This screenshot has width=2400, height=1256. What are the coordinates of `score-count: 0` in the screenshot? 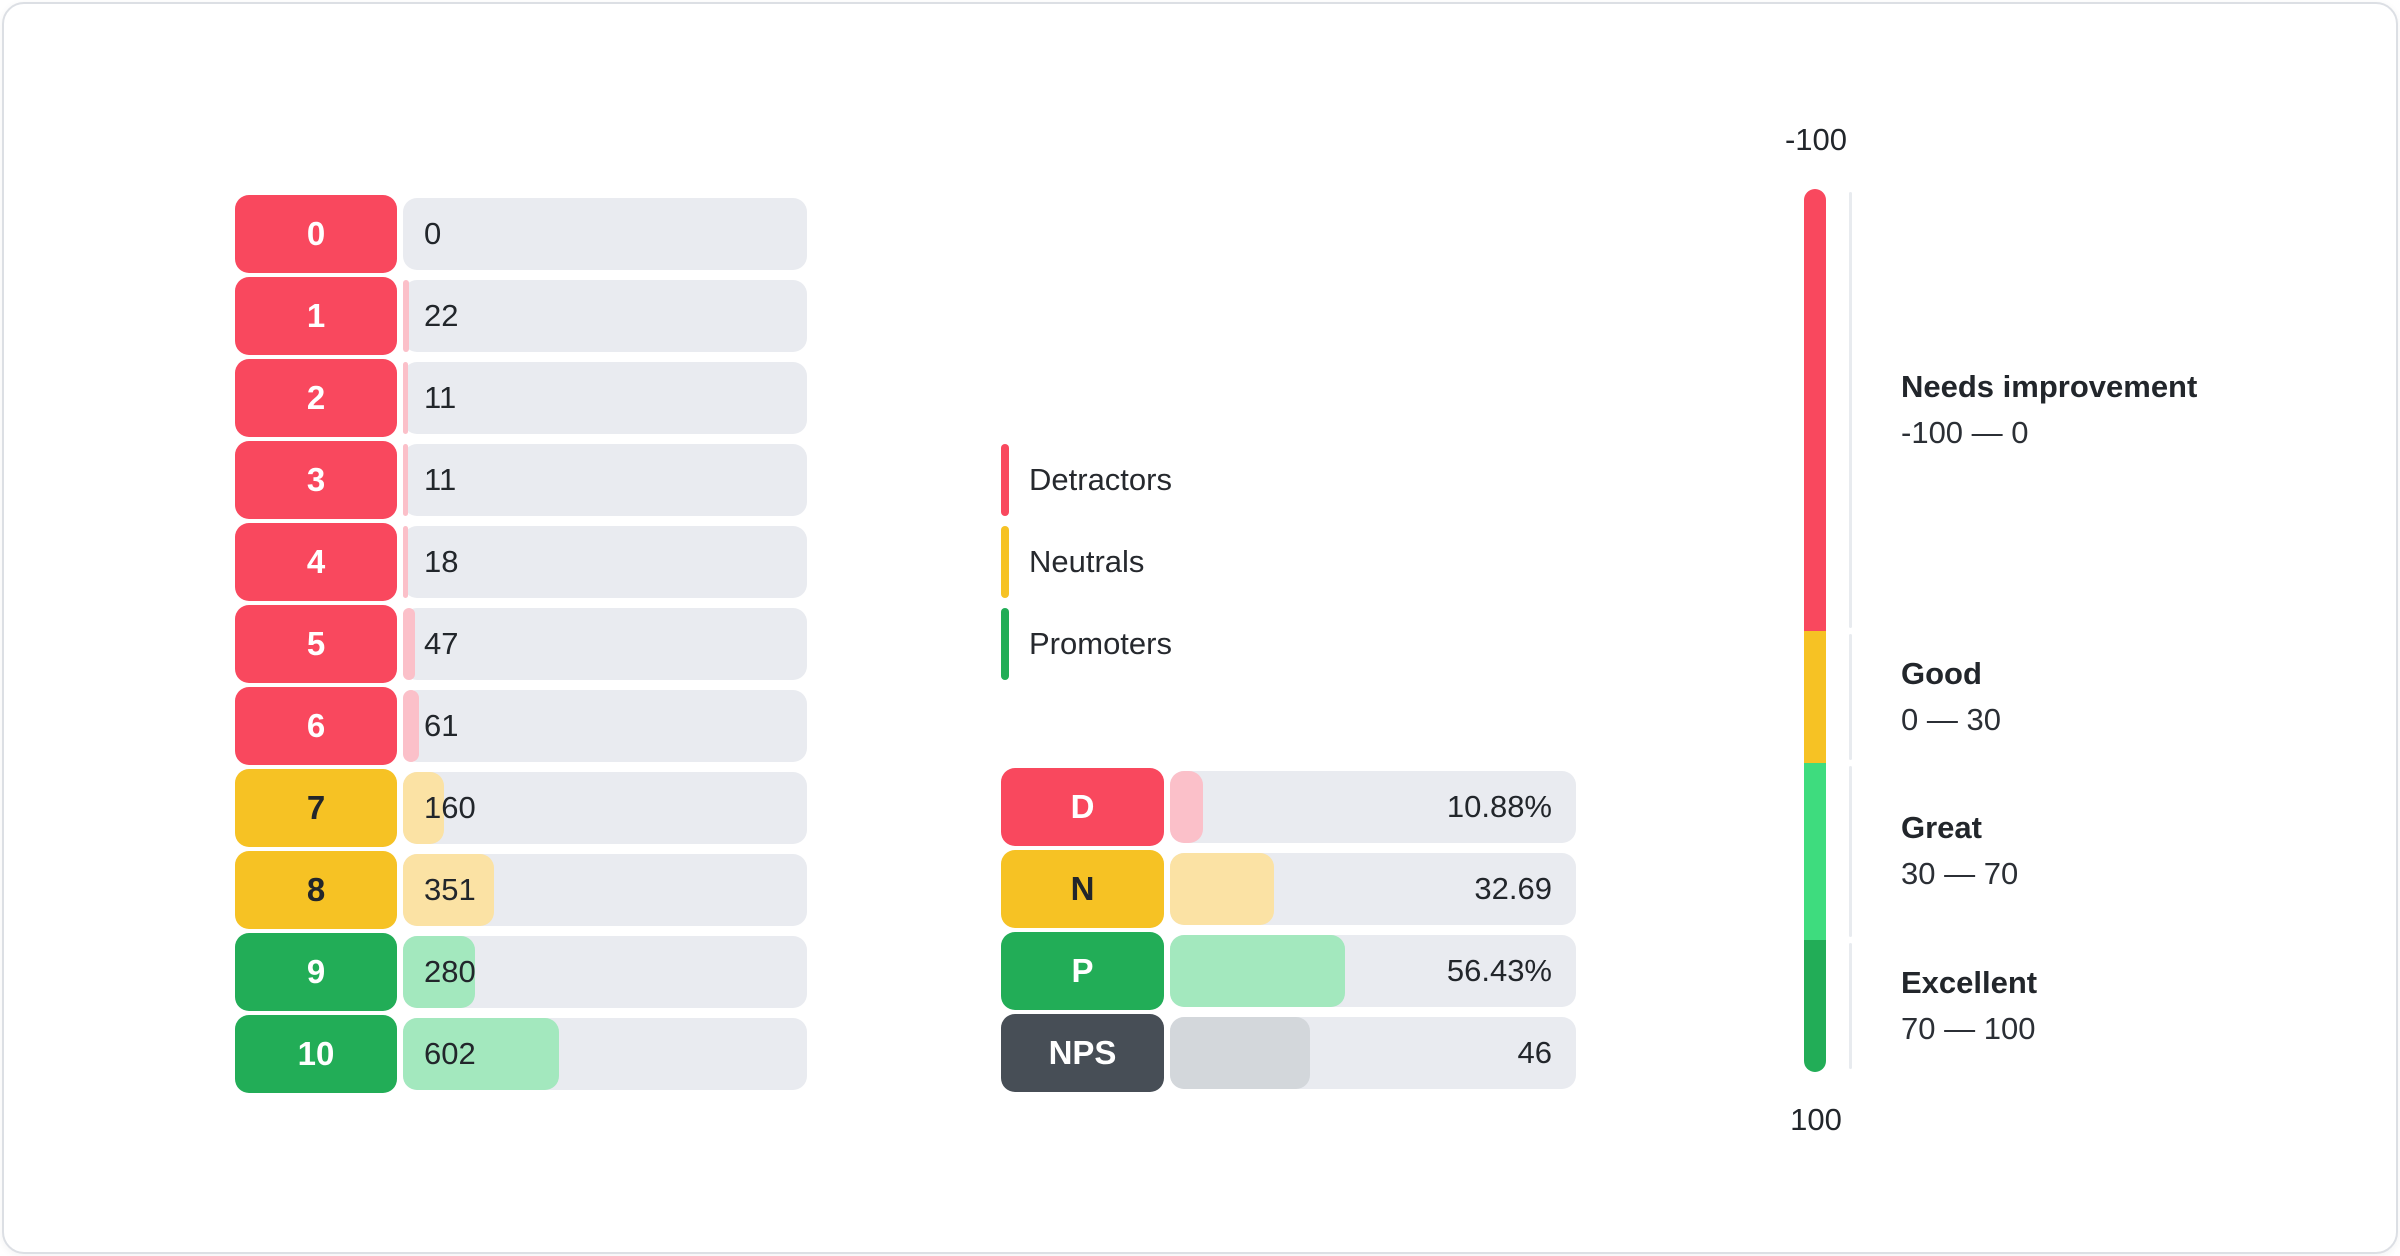 It's located at (433, 233).